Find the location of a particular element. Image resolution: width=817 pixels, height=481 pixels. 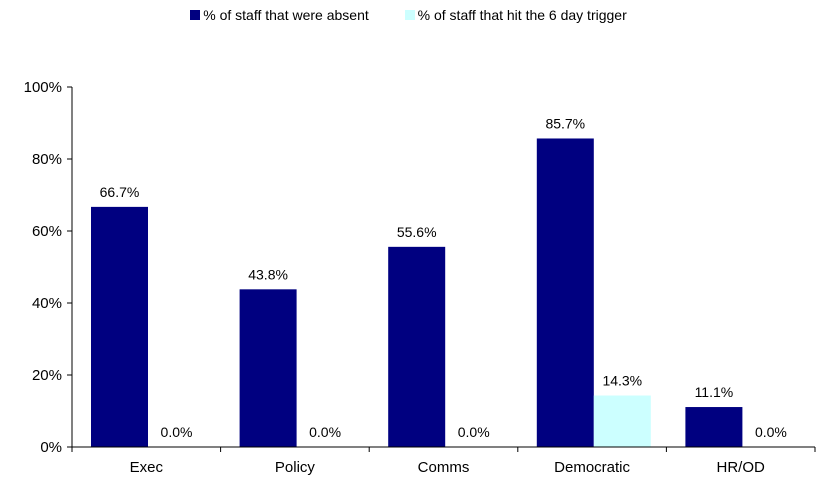

y-tick-label: 40% is located at coordinates (47, 303).